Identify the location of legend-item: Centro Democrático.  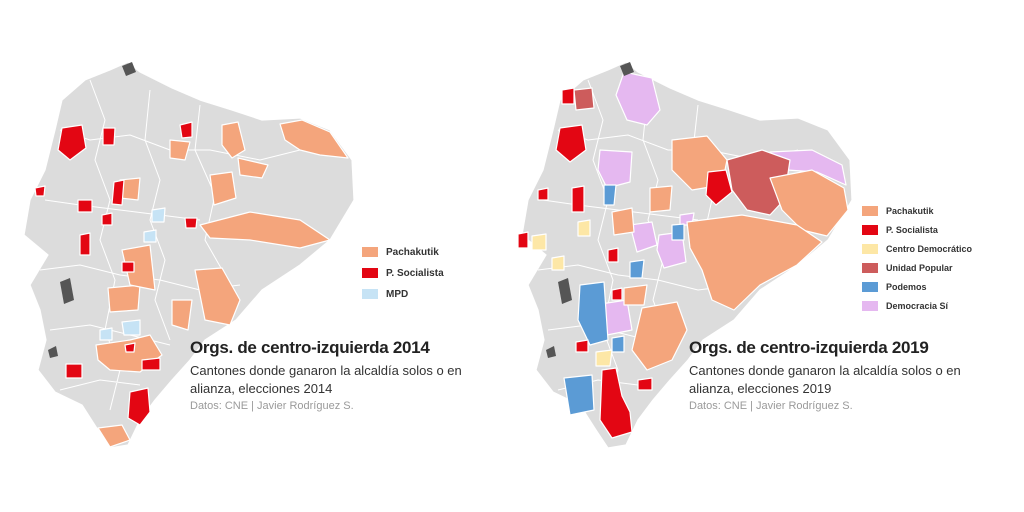
(917, 249).